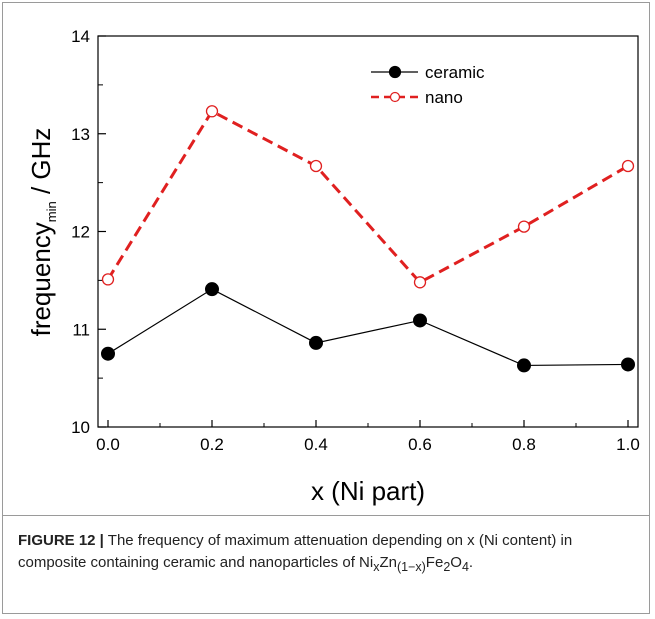 The image size is (655, 619). What do you see at coordinates (326, 515) in the screenshot?
I see `caption-divider` at bounding box center [326, 515].